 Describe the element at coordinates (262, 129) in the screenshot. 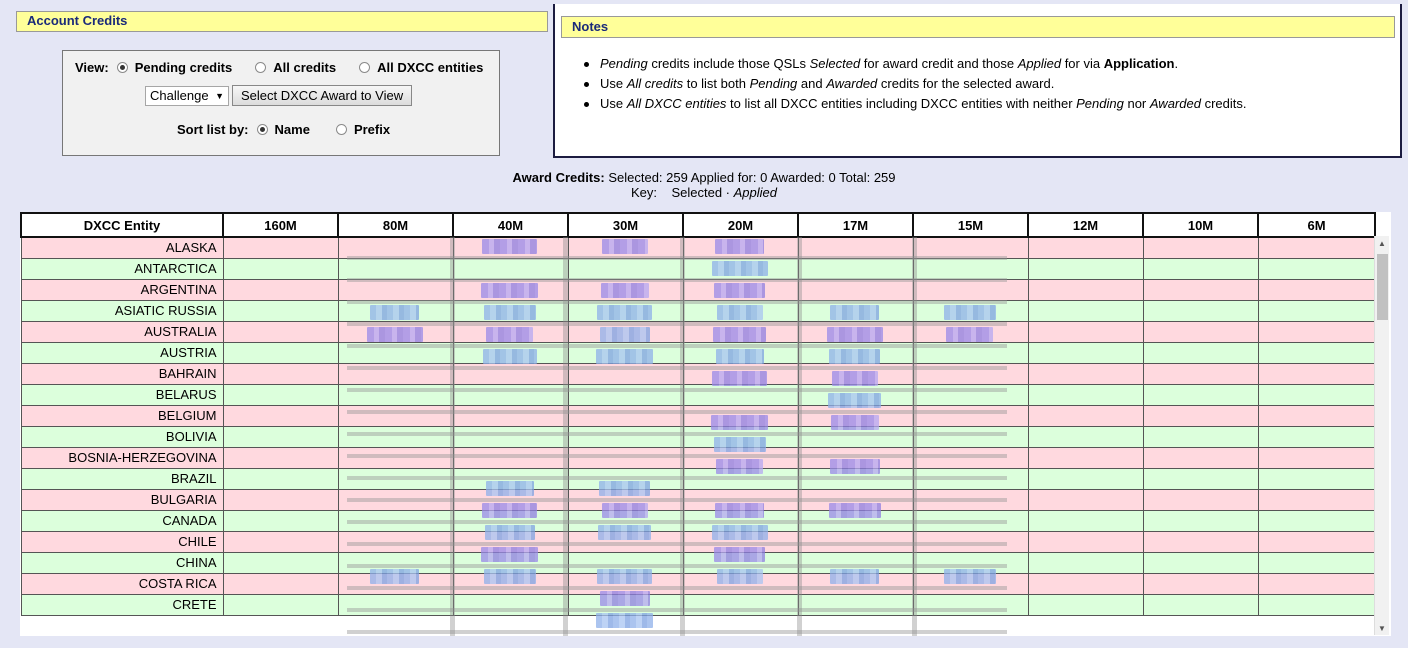

I see `radio-sort-name` at that location.